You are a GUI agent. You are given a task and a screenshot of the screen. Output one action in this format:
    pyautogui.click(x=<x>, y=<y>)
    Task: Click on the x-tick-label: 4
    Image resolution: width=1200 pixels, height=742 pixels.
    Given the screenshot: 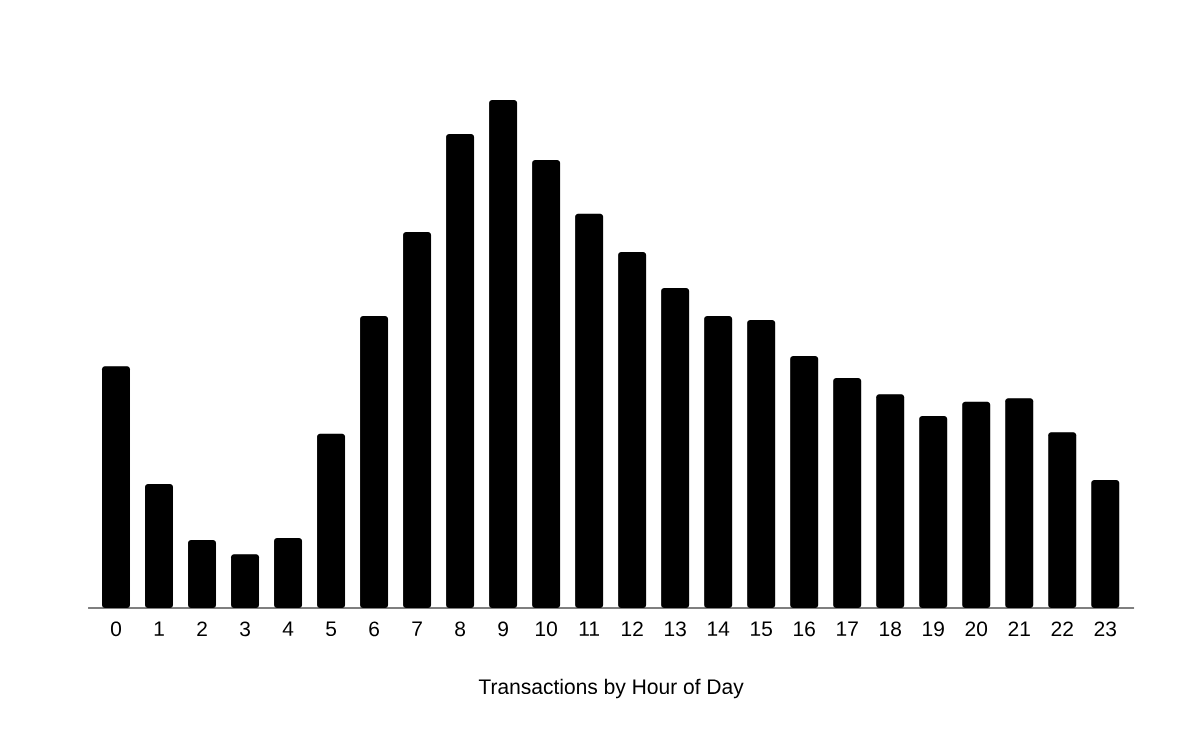 What is the action you would take?
    pyautogui.click(x=288, y=628)
    